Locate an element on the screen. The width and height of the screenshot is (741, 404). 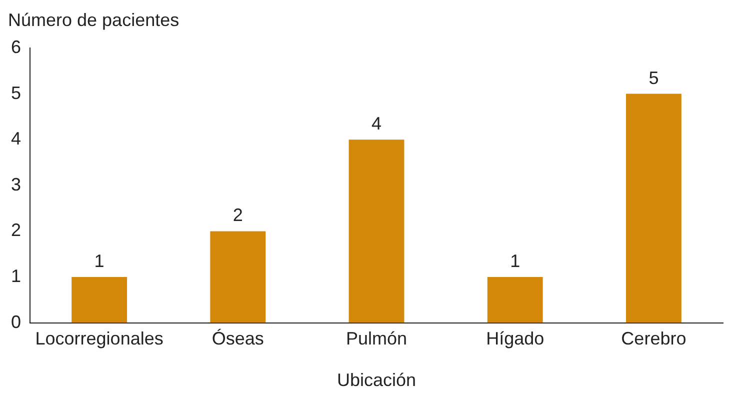
x-tick-label: Hígado is located at coordinates (515, 338).